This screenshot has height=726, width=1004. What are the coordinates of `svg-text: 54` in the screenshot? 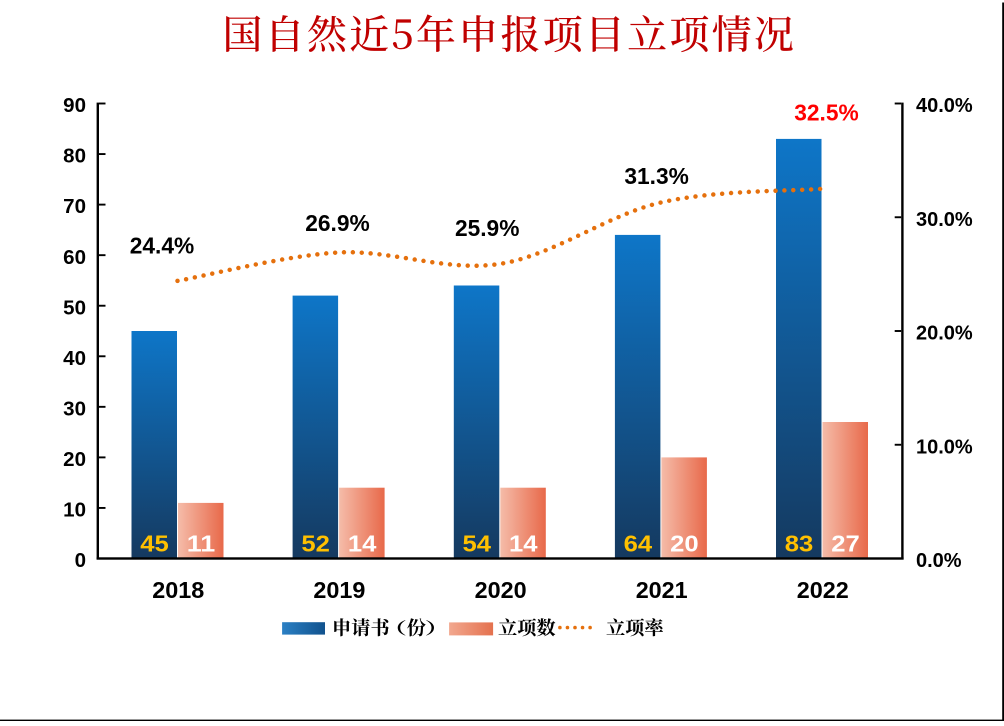 It's located at (477, 543).